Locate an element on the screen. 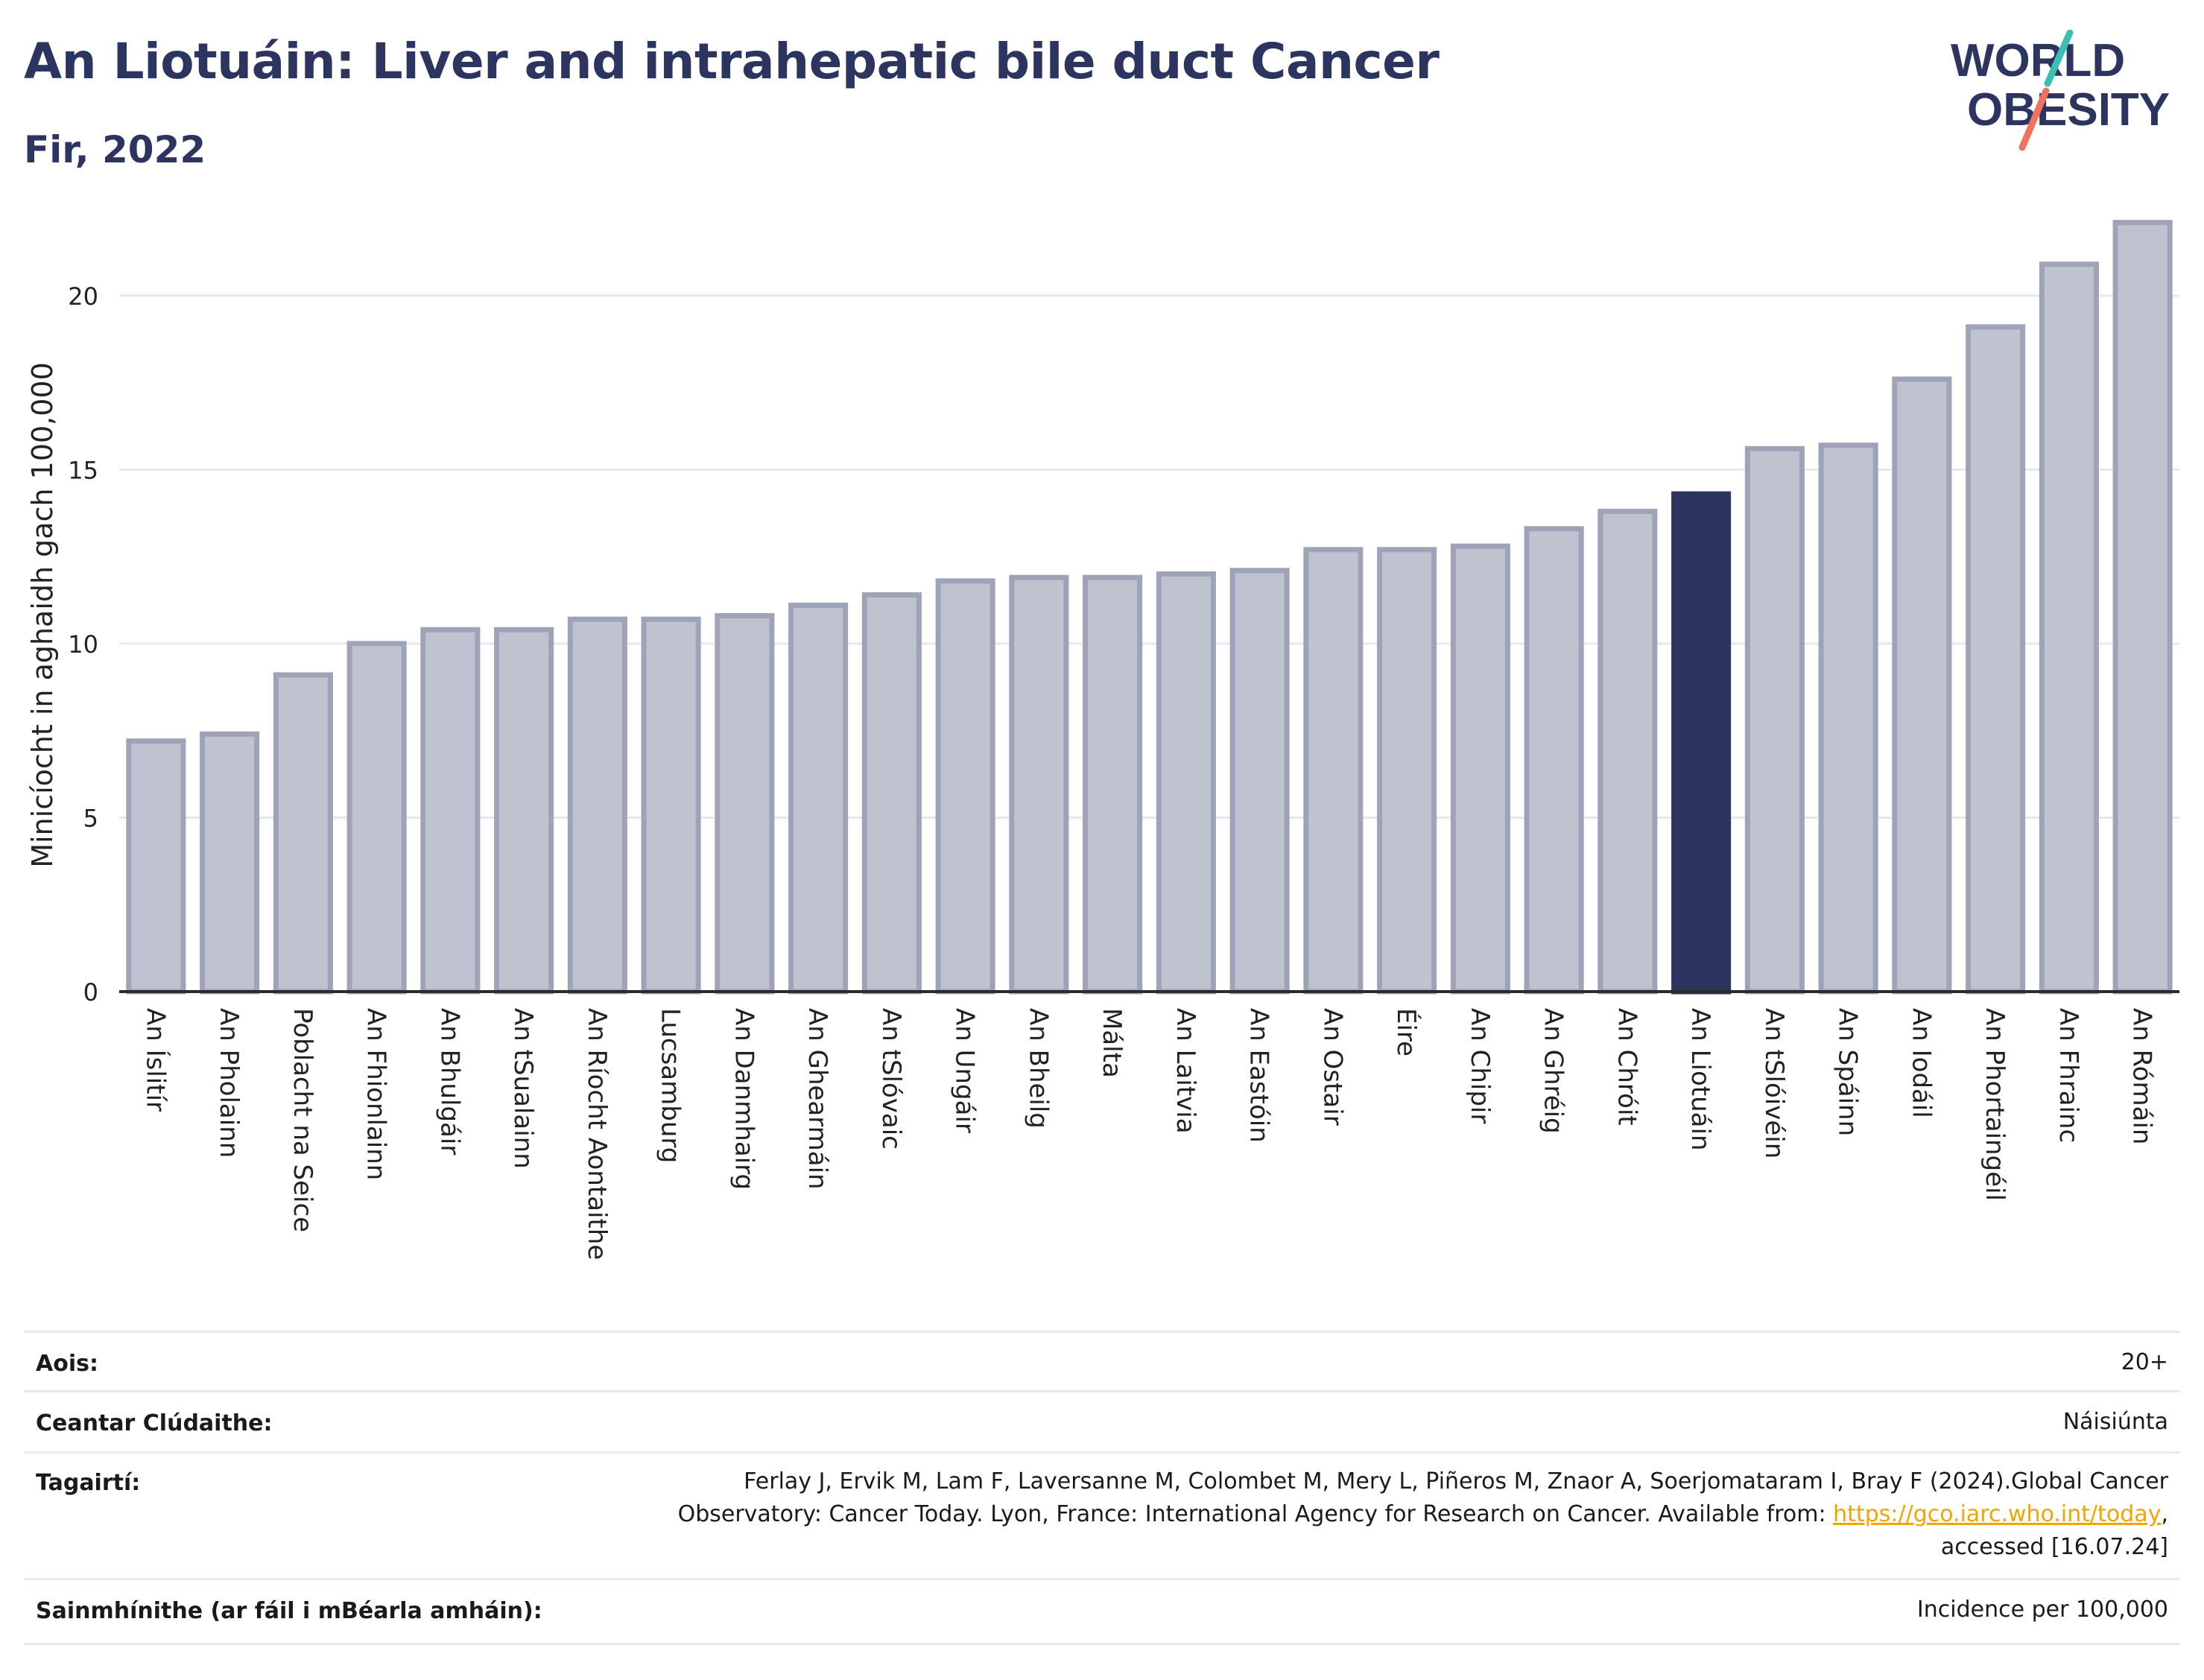  x-tick-label: An Chróit is located at coordinates (1626, 1067).